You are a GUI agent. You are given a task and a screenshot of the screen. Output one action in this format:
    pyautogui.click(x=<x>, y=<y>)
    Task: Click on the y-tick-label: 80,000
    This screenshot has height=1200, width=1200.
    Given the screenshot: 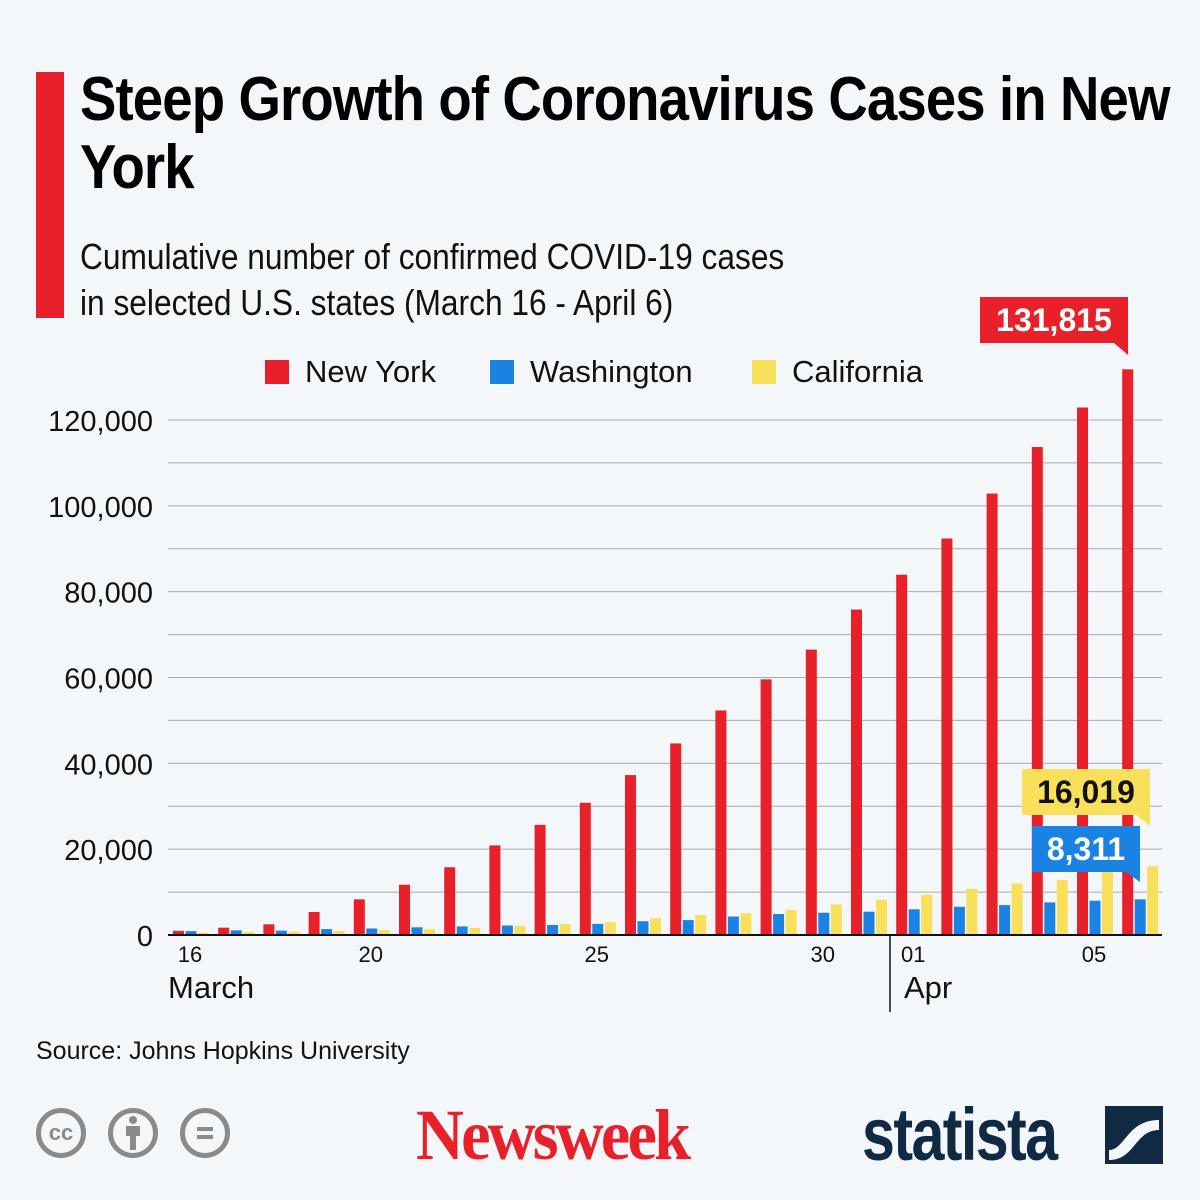 What is the action you would take?
    pyautogui.click(x=108, y=594)
    